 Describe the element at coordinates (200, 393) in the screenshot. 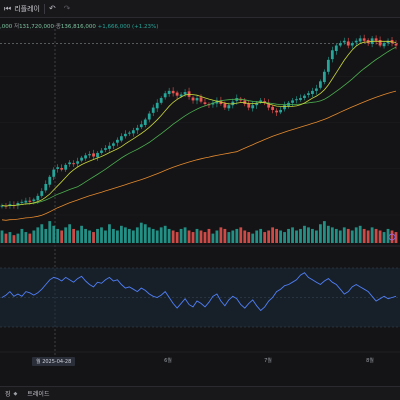

I see `bottom-panel-bar: 징 ◆ 트레이드` at that location.